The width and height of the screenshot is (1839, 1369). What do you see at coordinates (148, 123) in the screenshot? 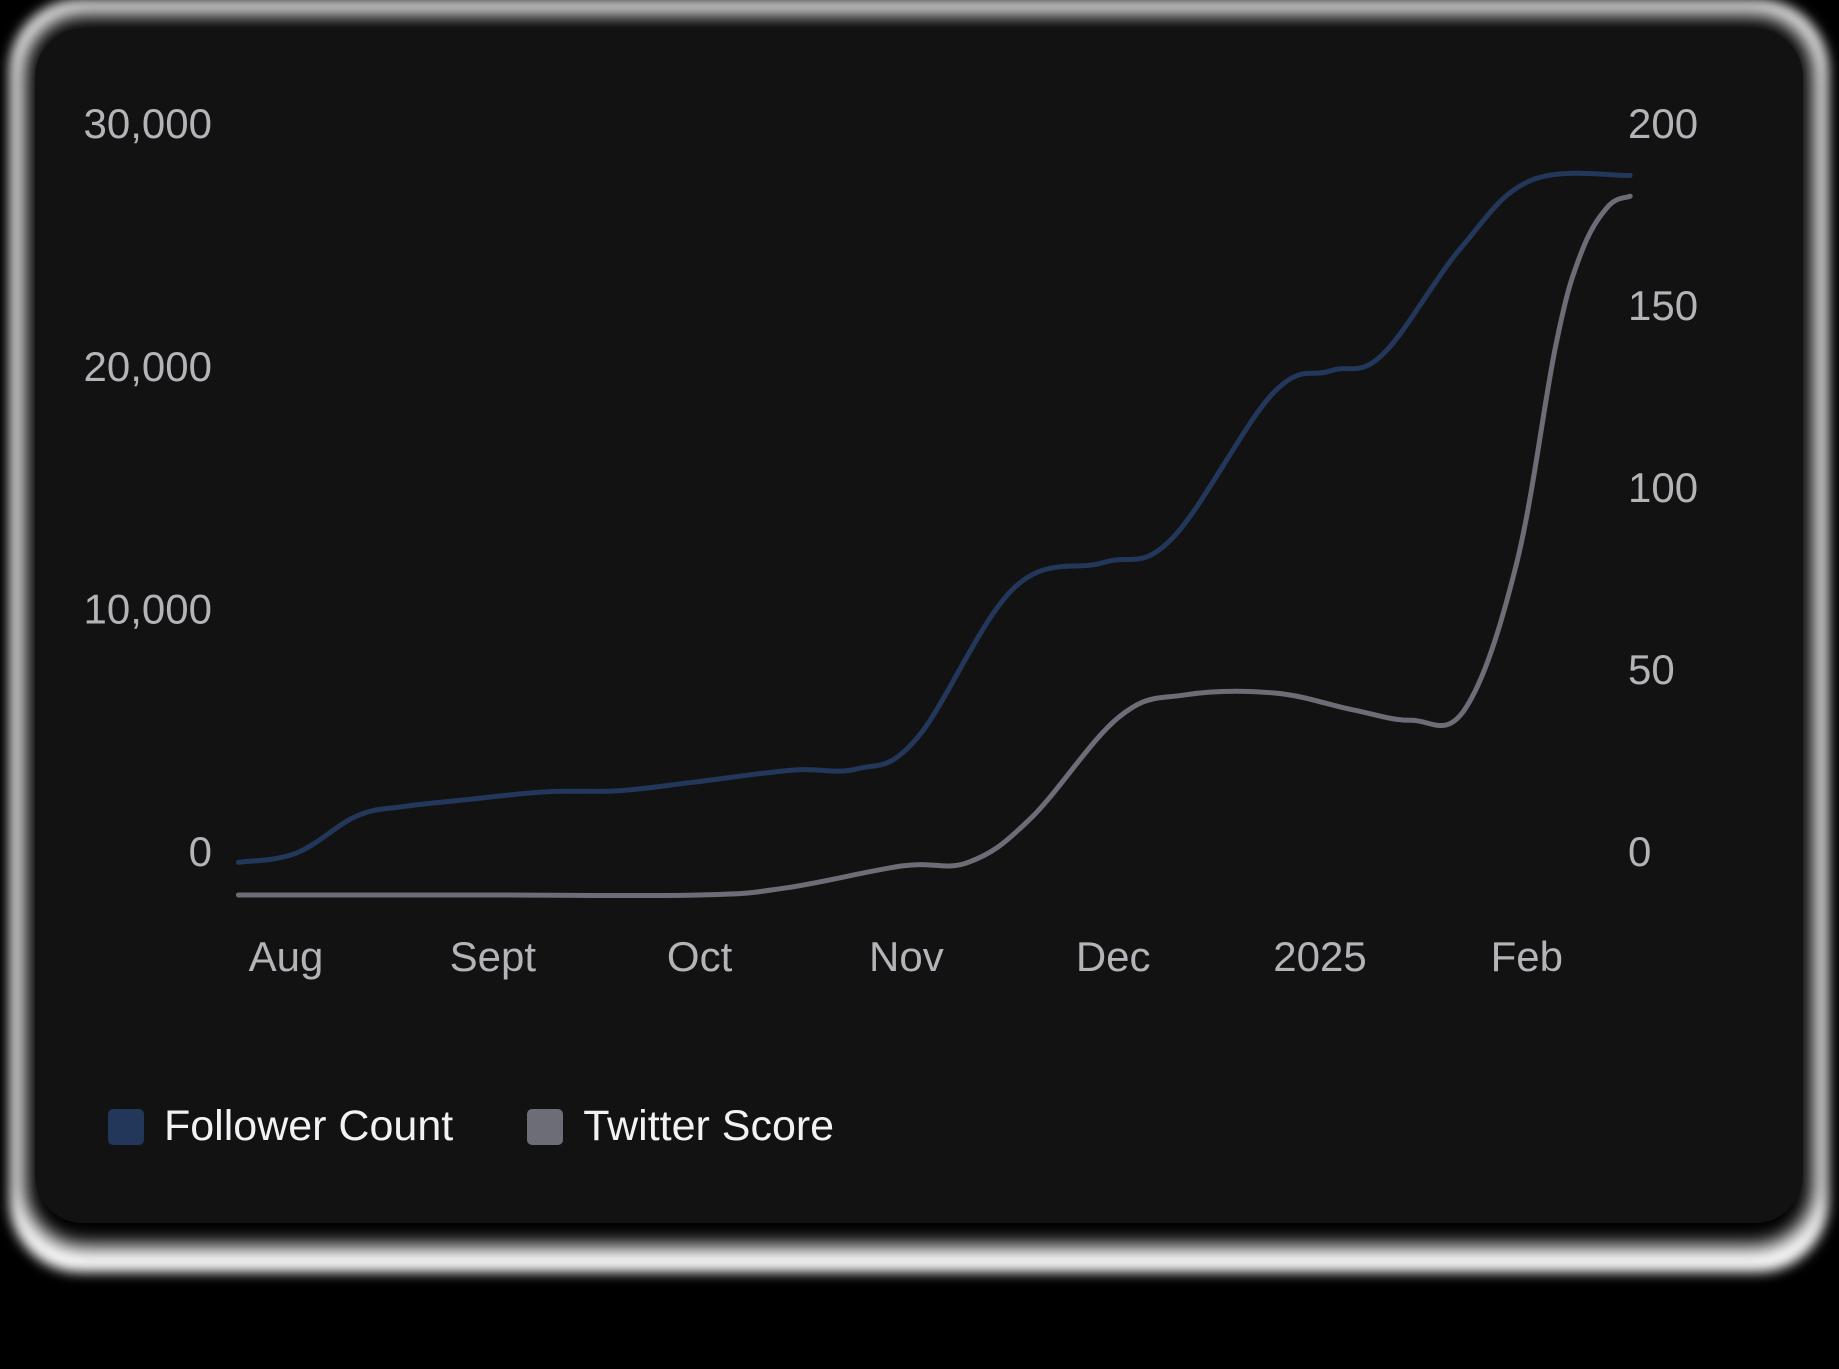
I see `left-axis-tick-label: 30,000` at bounding box center [148, 123].